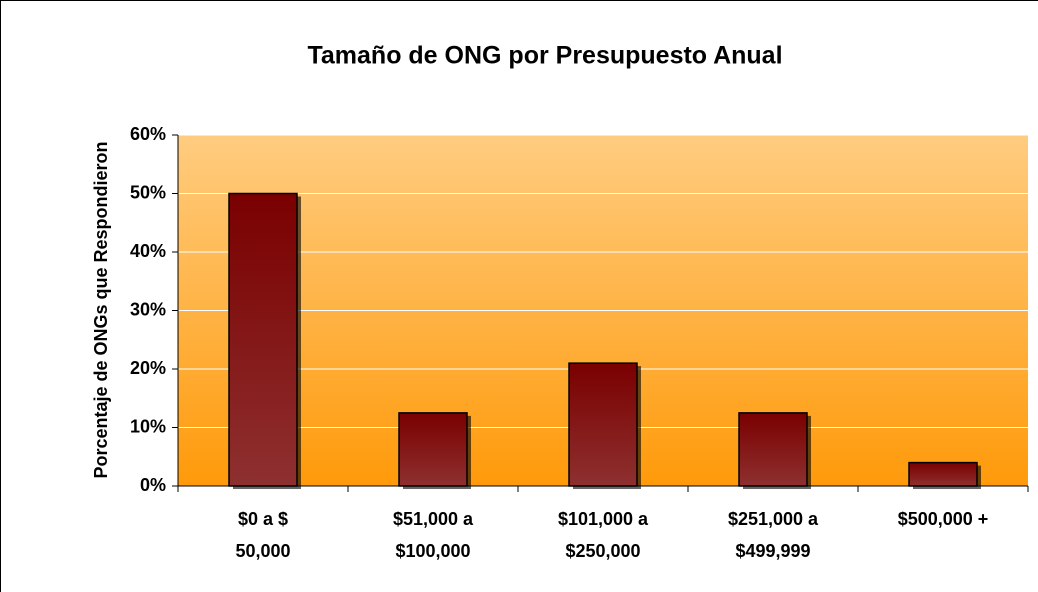  What do you see at coordinates (603, 535) in the screenshot?
I see `x-tick-label: $101,000 a $250,000` at bounding box center [603, 535].